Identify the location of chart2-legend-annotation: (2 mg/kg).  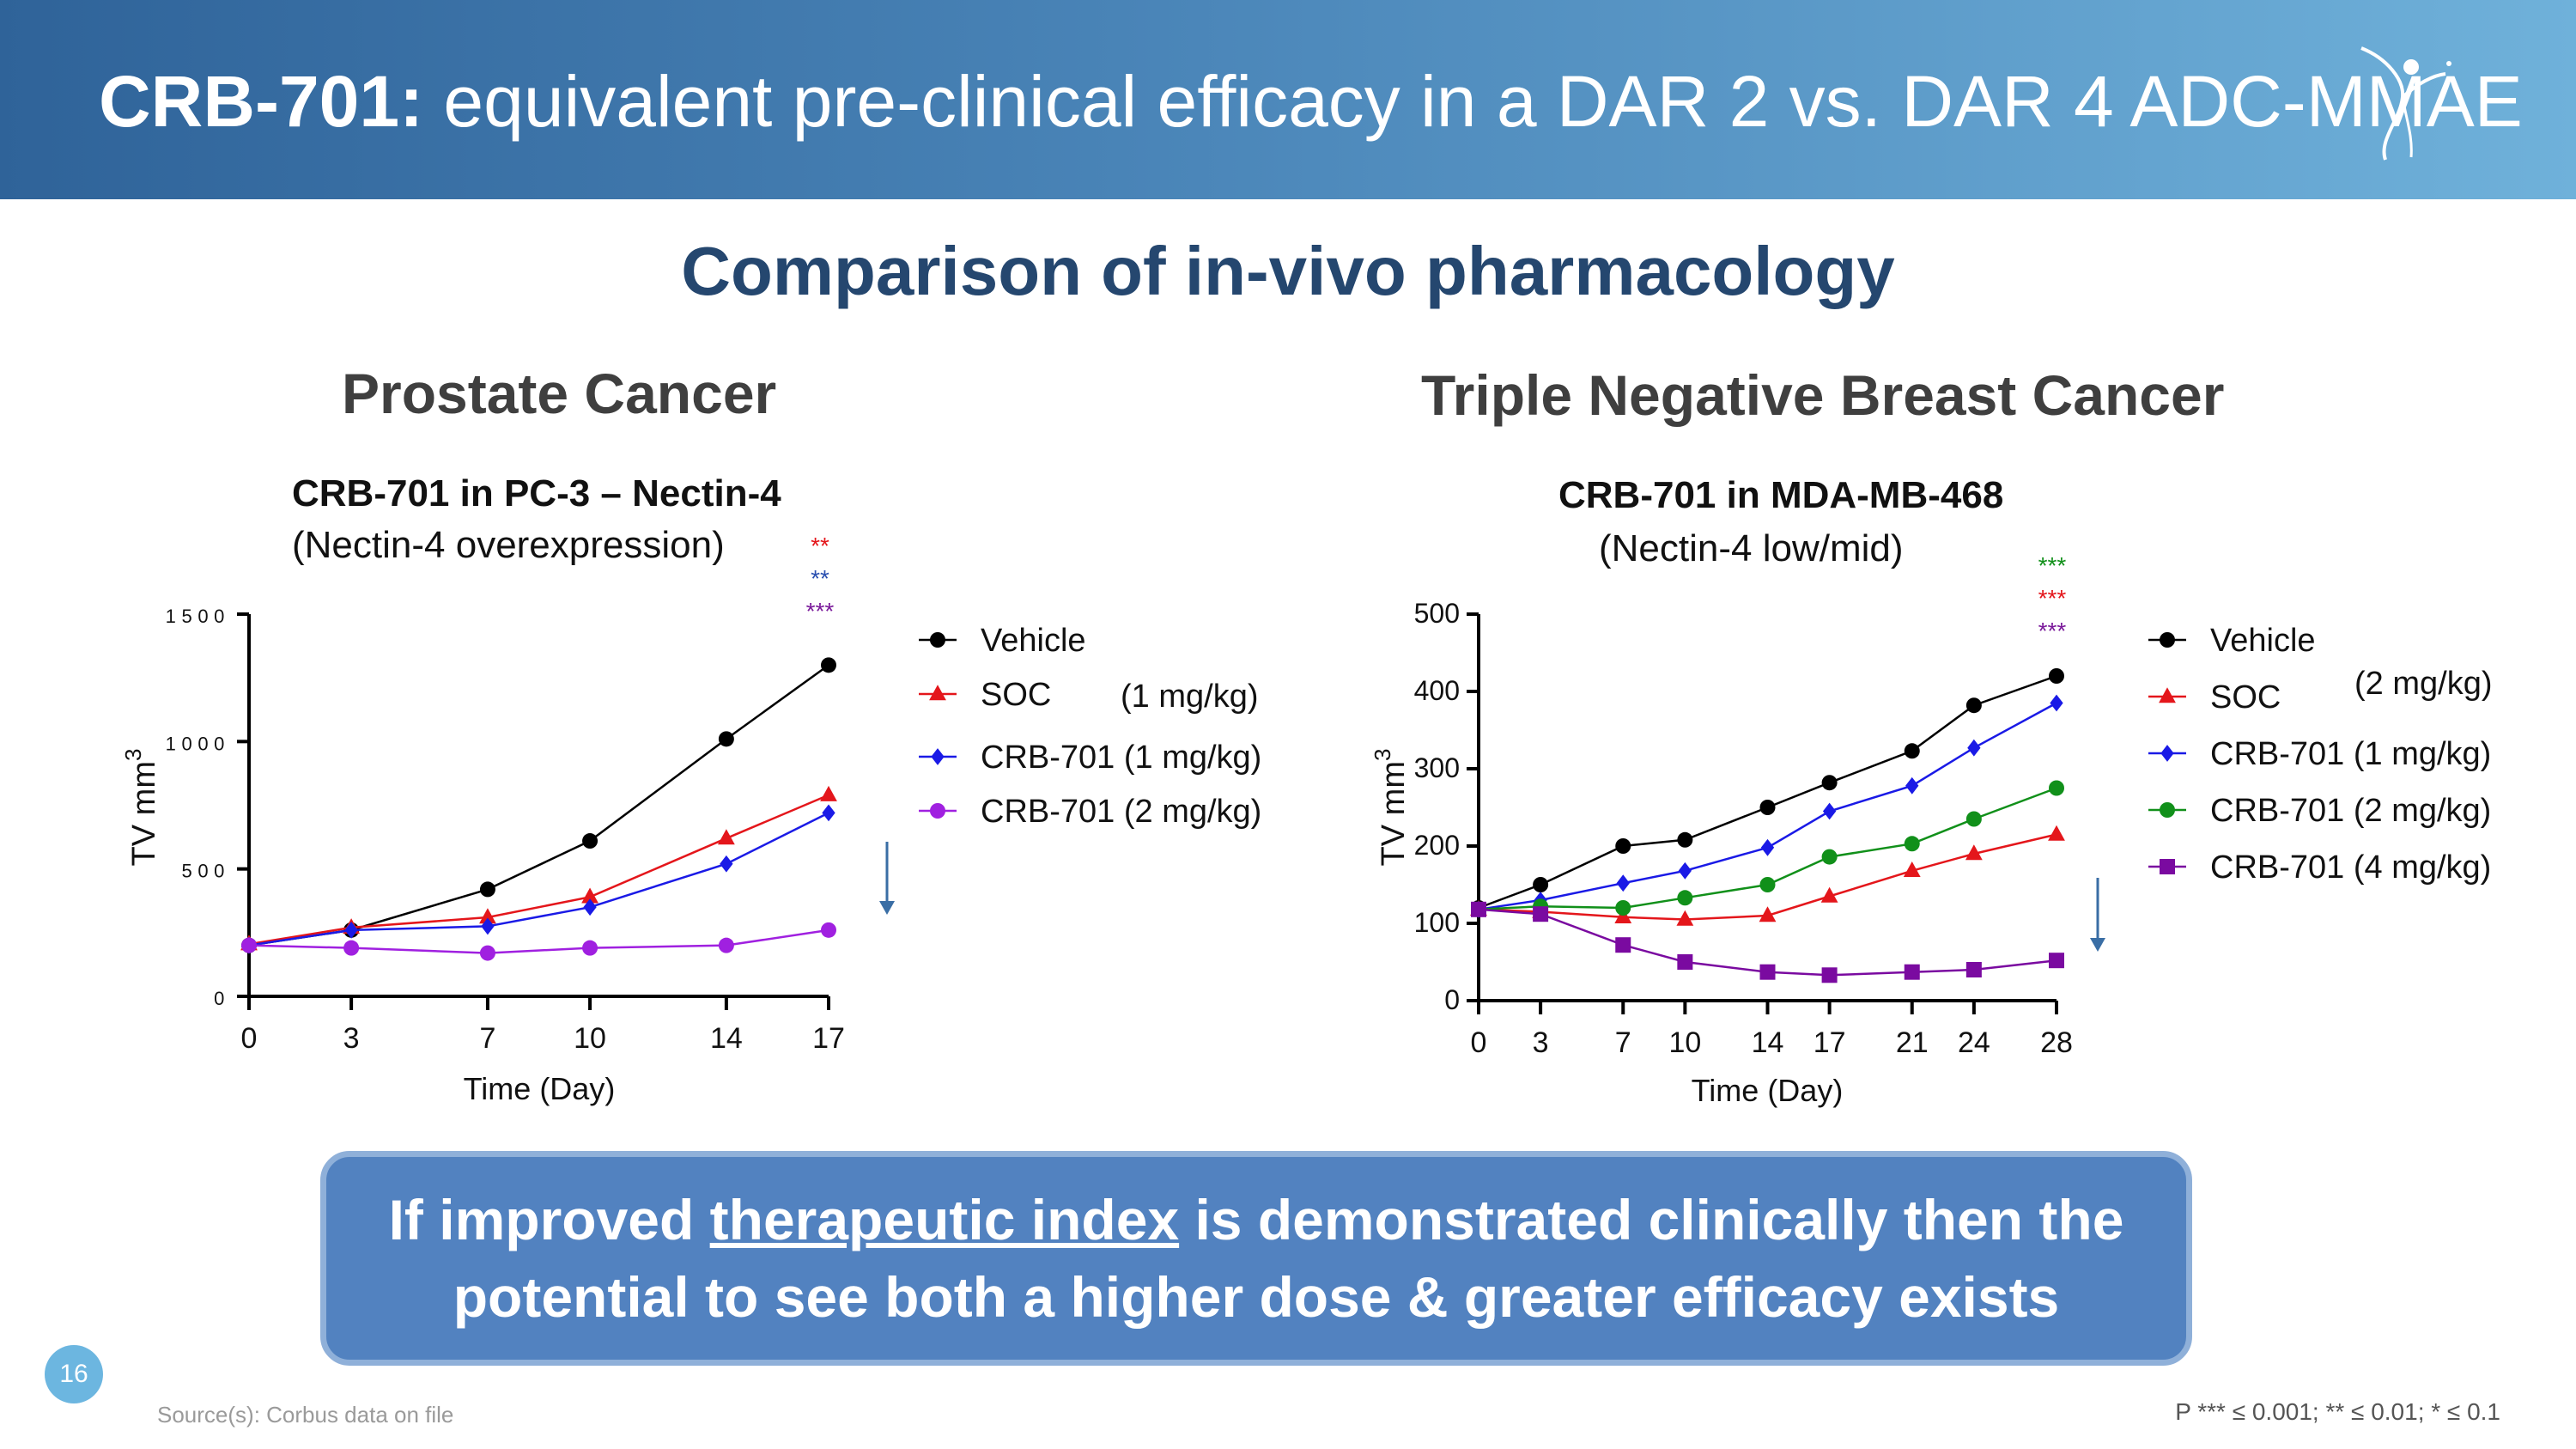
(2423, 684).